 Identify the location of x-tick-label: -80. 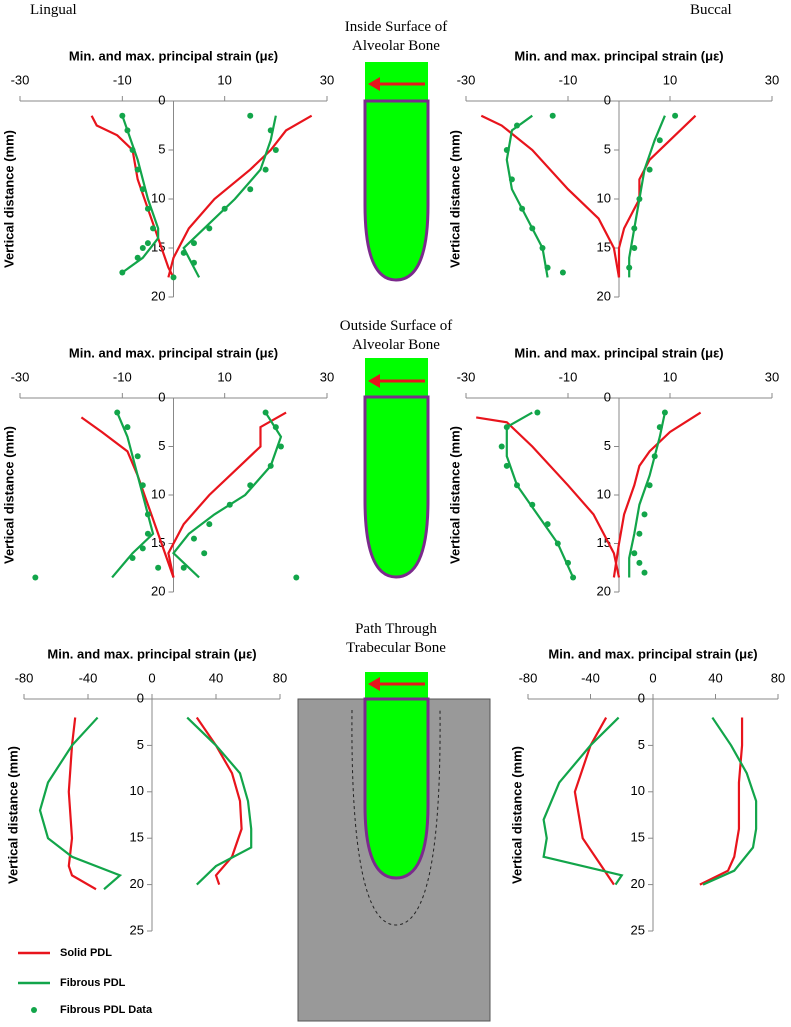
(528, 677).